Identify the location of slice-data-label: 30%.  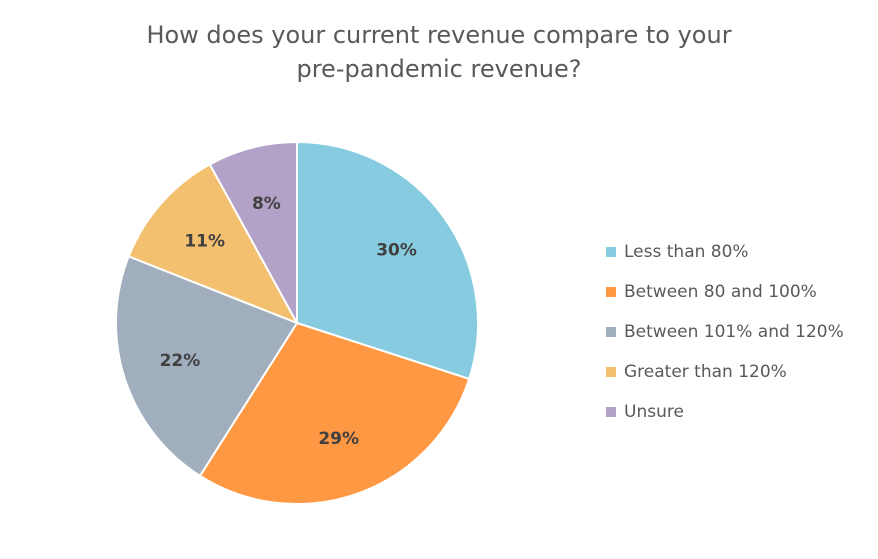
(396, 251).